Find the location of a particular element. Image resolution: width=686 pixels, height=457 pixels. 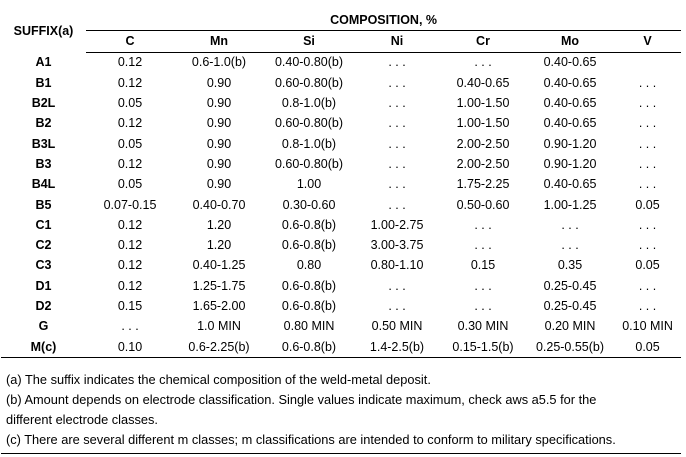

row-suffix: C3 is located at coordinates (43, 265).